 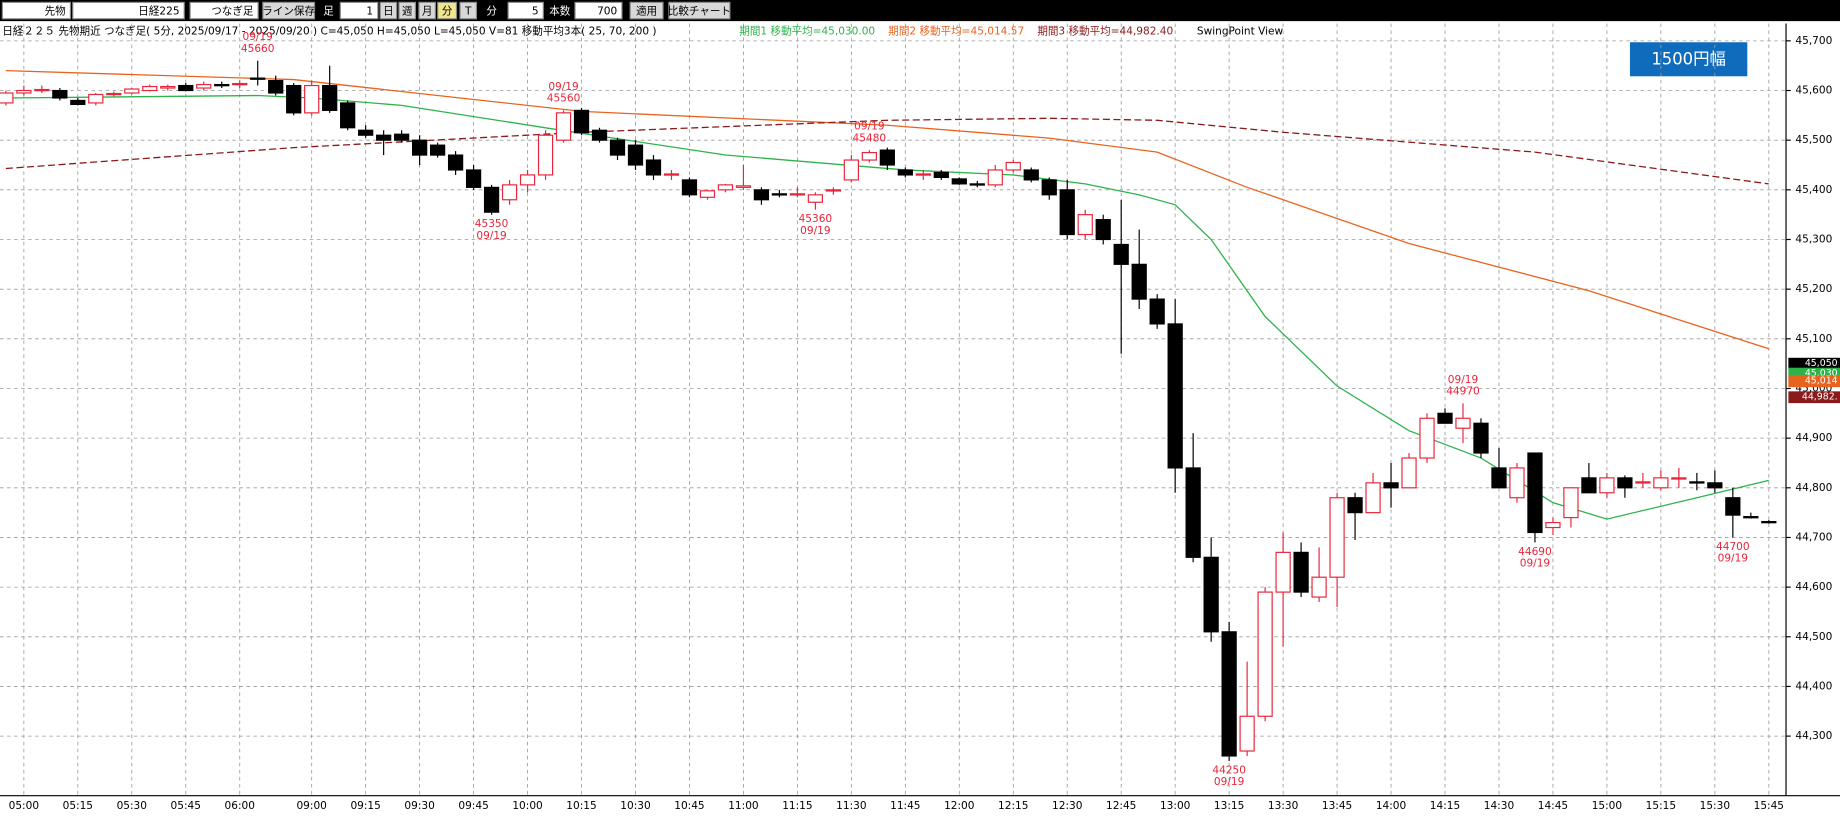 What do you see at coordinates (1013, 806) in the screenshot?
I see `x-tick-label: 12:15` at bounding box center [1013, 806].